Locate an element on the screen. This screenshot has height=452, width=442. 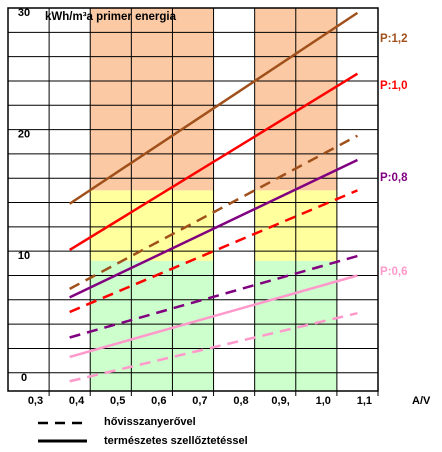
x-axis-label: A/V is located at coordinates (421, 401).